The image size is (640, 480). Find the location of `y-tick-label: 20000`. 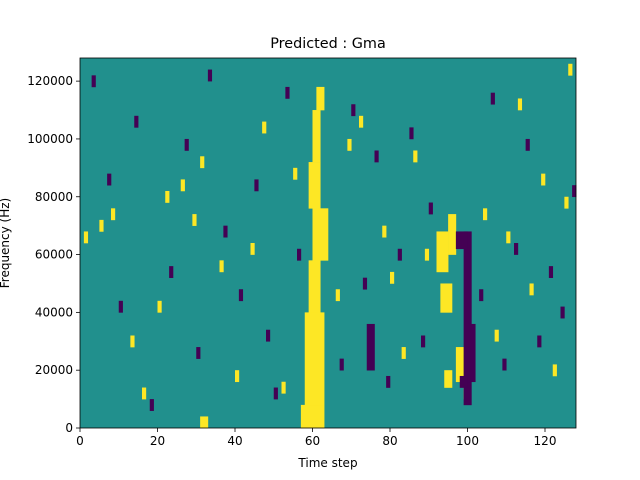

y-tick-label: 20000 is located at coordinates (54, 370).